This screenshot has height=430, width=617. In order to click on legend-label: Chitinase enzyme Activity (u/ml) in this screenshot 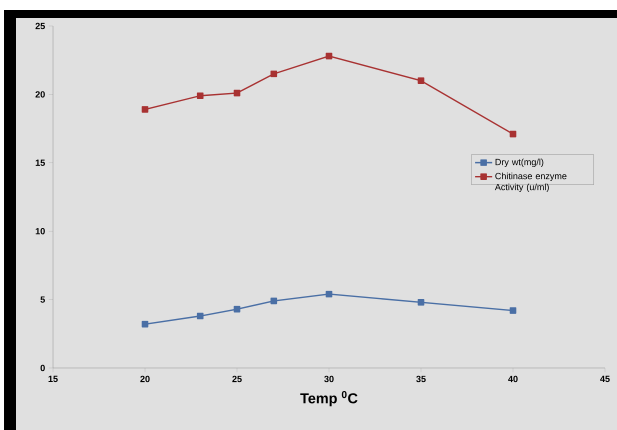, I will do `click(530, 182)`.